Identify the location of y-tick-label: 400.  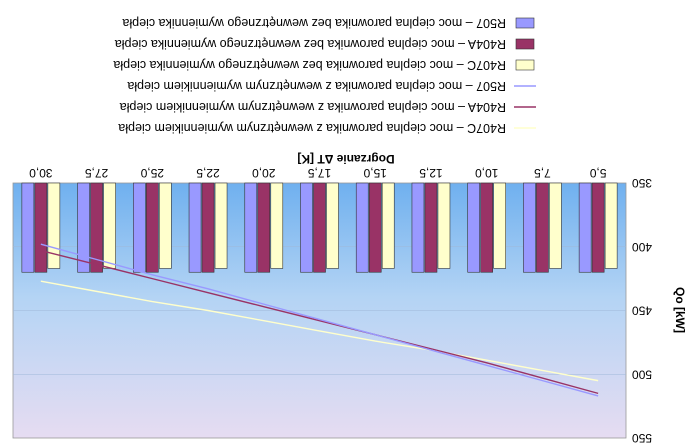
(642, 247).